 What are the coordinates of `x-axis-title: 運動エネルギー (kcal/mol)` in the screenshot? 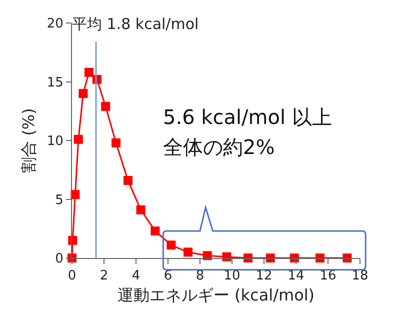 It's located at (216, 294).